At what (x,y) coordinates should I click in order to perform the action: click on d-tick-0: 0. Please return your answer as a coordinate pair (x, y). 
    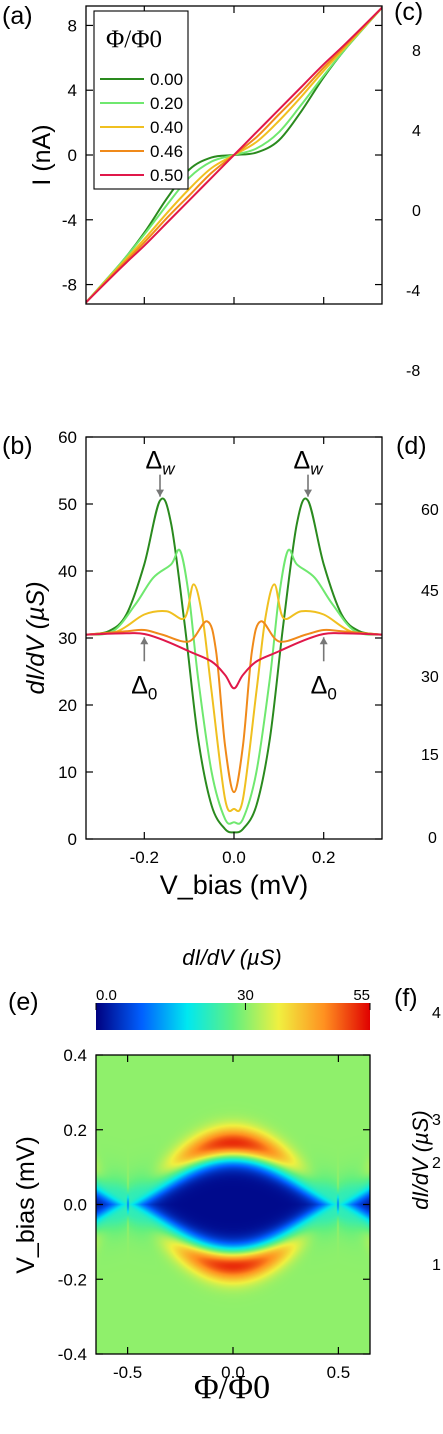
    Looking at the image, I should click on (432, 838).